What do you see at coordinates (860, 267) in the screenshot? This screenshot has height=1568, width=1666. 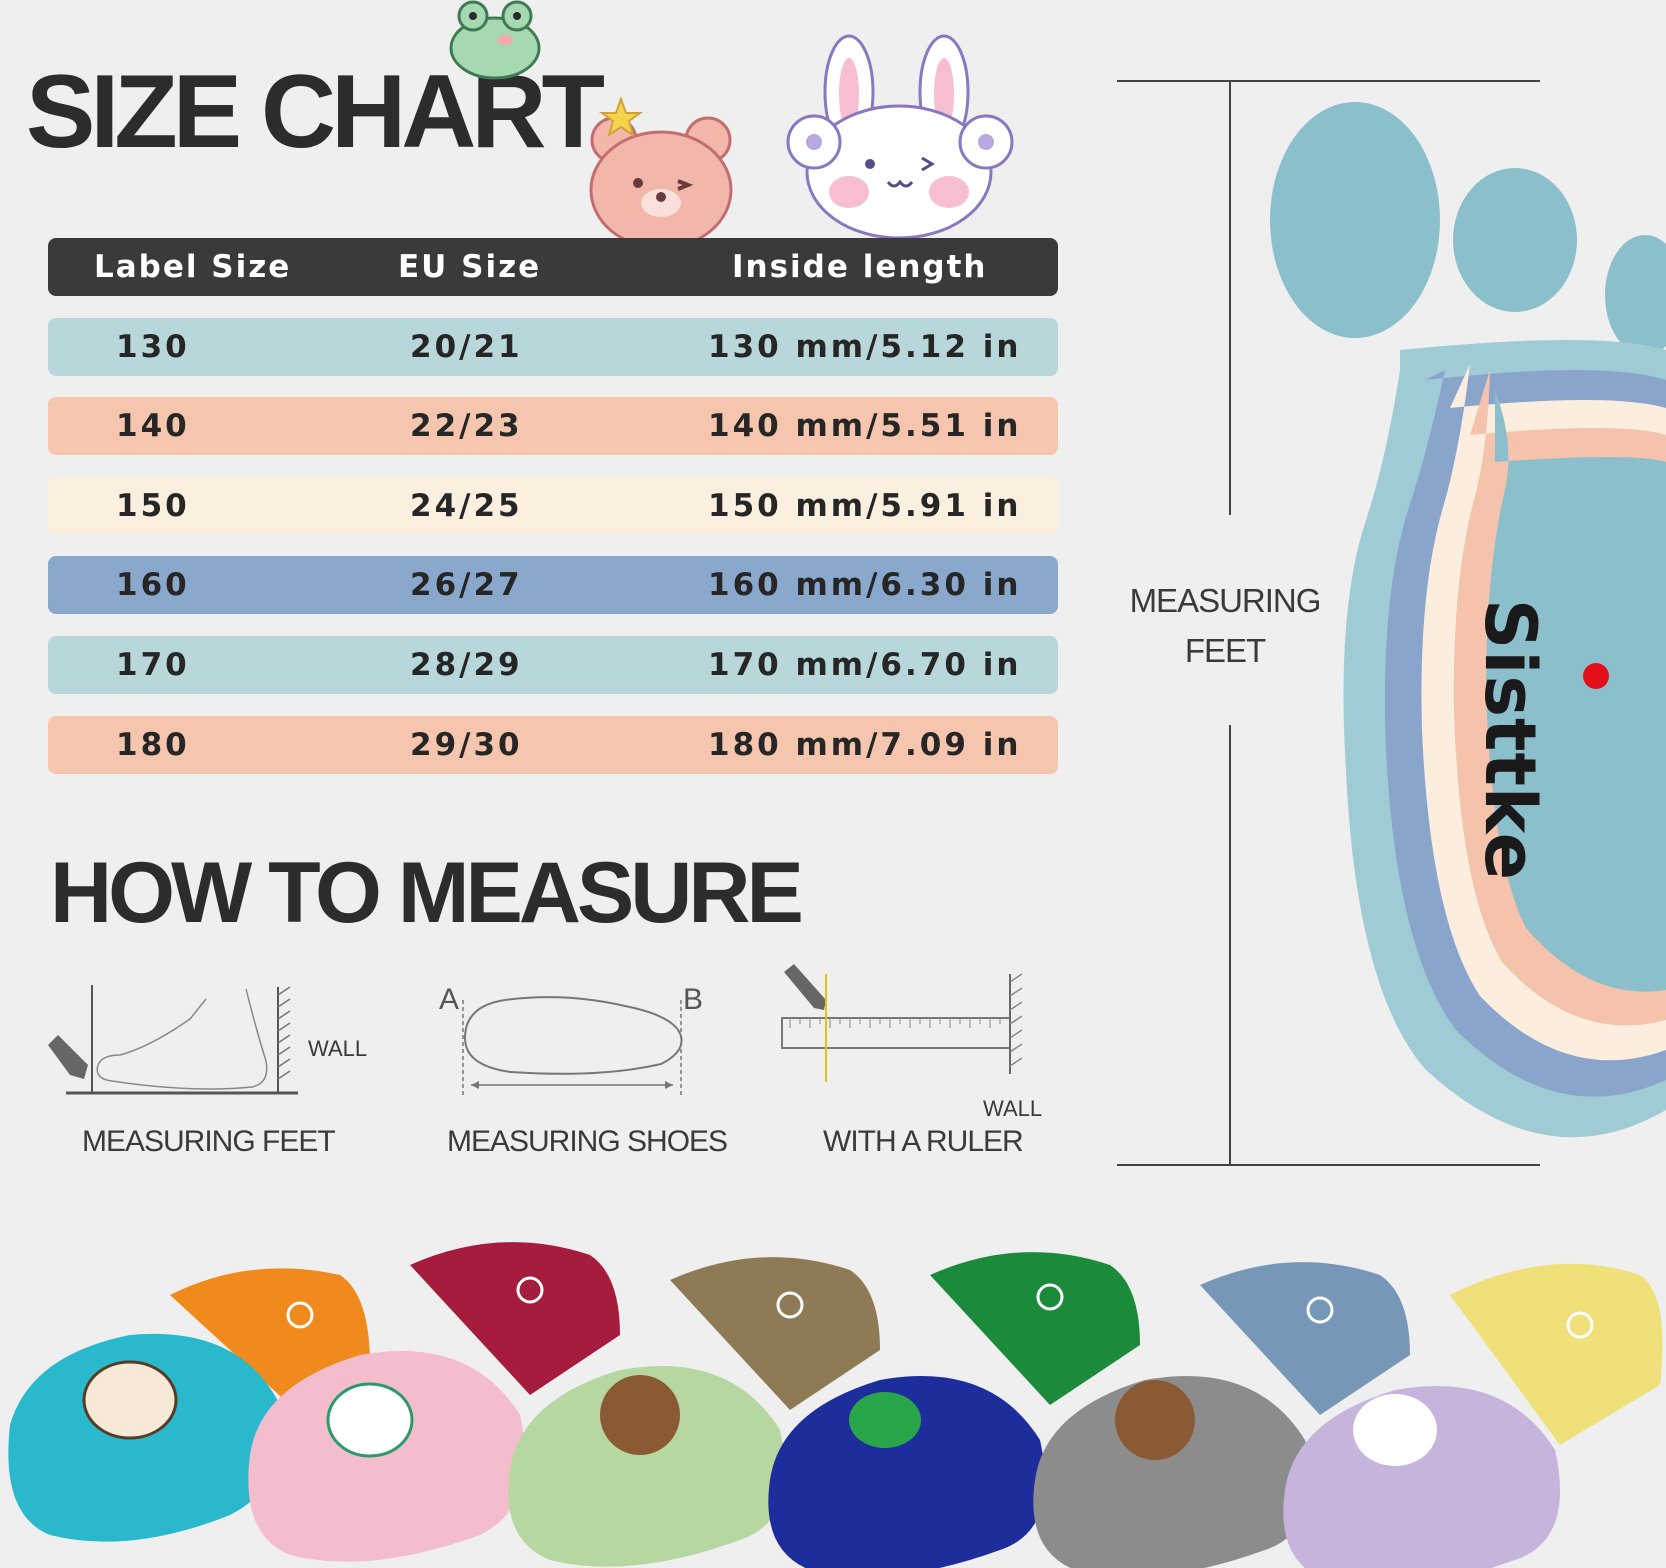 I see `header-inside-length: Inside length` at bounding box center [860, 267].